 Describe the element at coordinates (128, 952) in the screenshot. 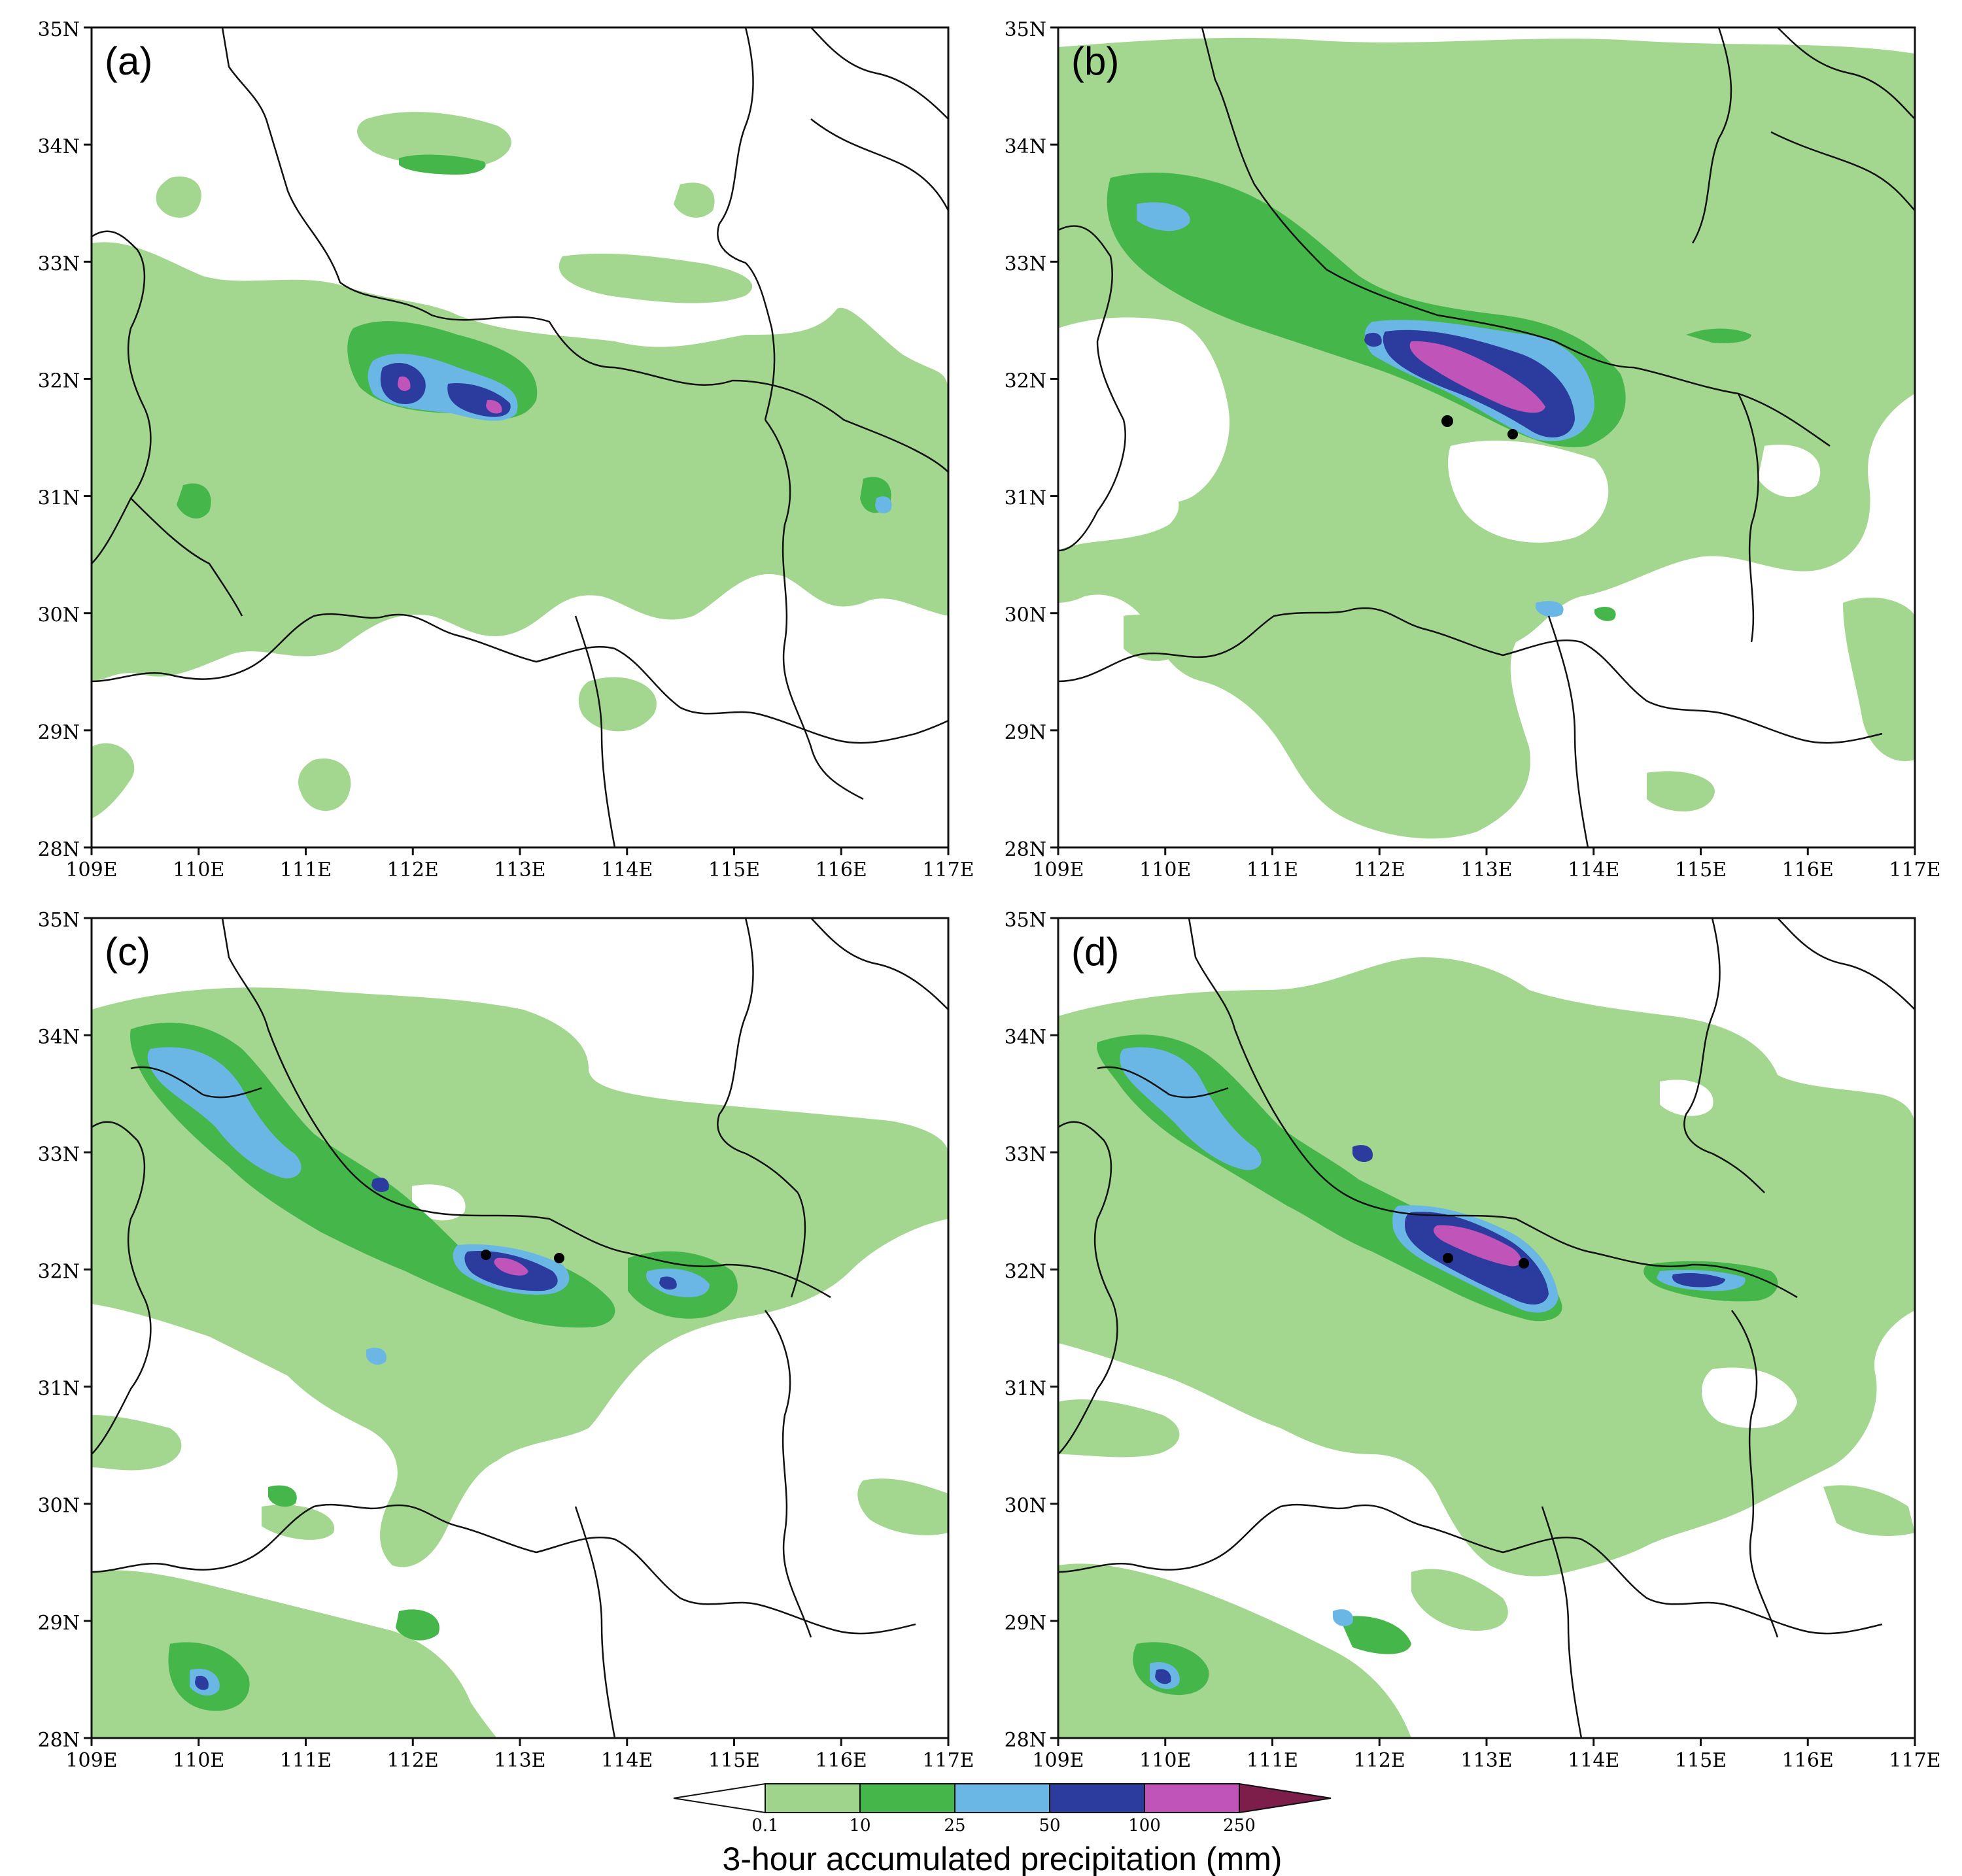

I see `panel-c-label: (c)` at that location.